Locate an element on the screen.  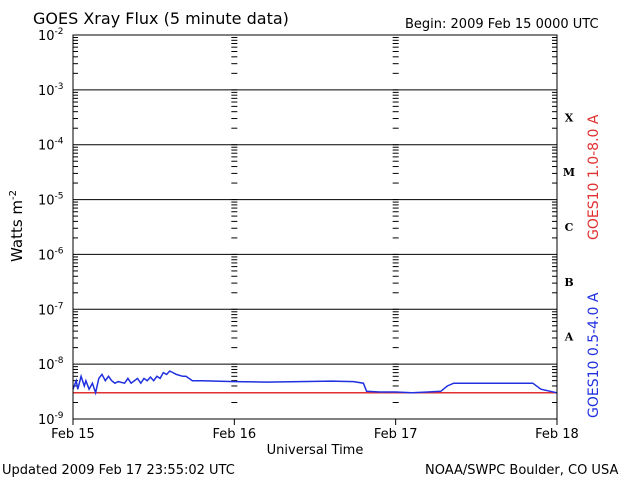
x-tick-label: Feb 18 is located at coordinates (557, 434).